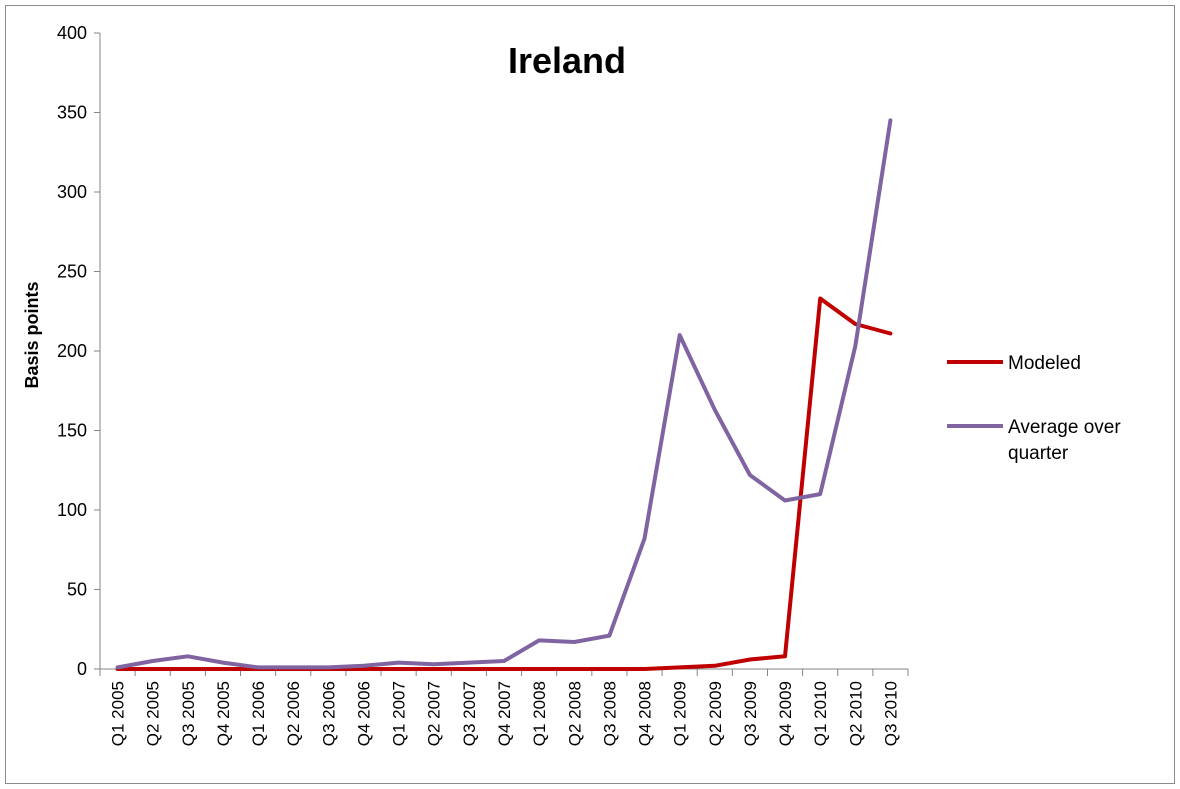  What do you see at coordinates (293, 713) in the screenshot?
I see `x-tick-label: Q2 2006` at bounding box center [293, 713].